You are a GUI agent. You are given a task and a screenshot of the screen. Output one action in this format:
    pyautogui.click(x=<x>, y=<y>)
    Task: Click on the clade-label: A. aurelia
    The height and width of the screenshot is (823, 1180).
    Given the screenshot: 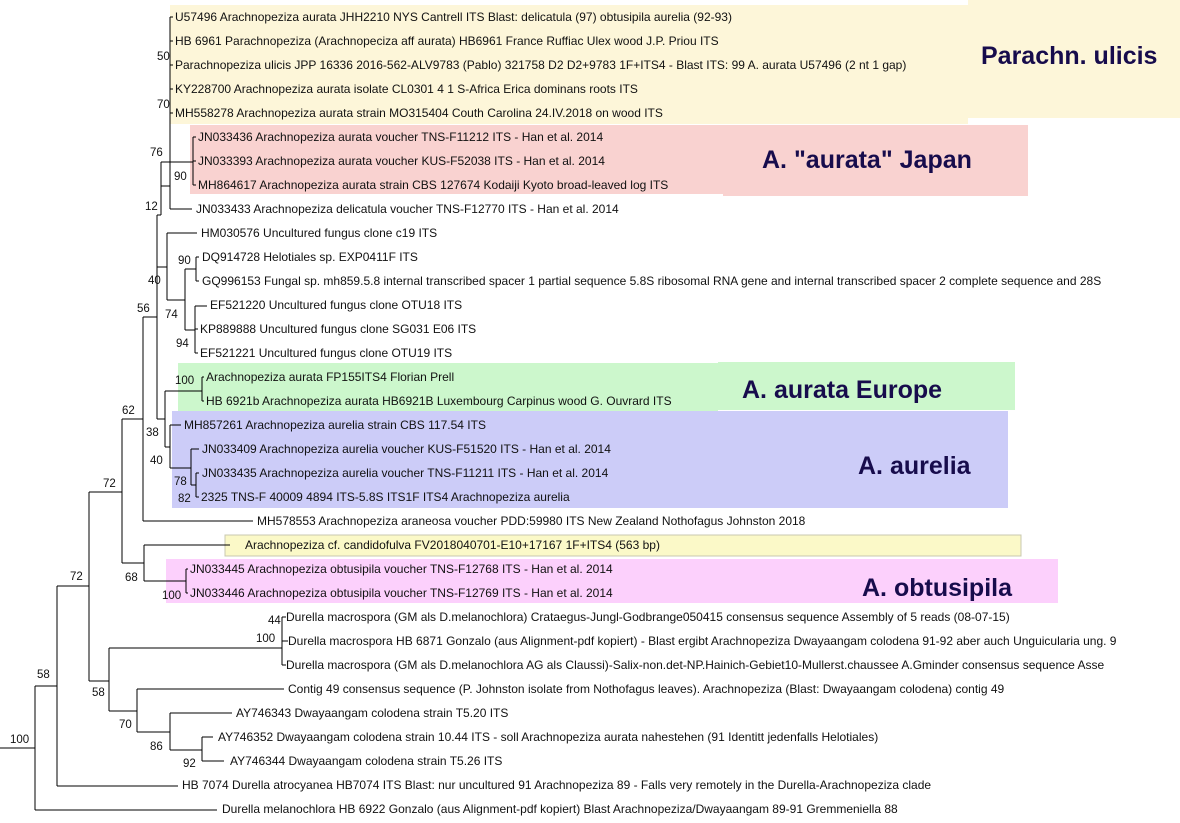 What is the action you would take?
    pyautogui.click(x=915, y=466)
    